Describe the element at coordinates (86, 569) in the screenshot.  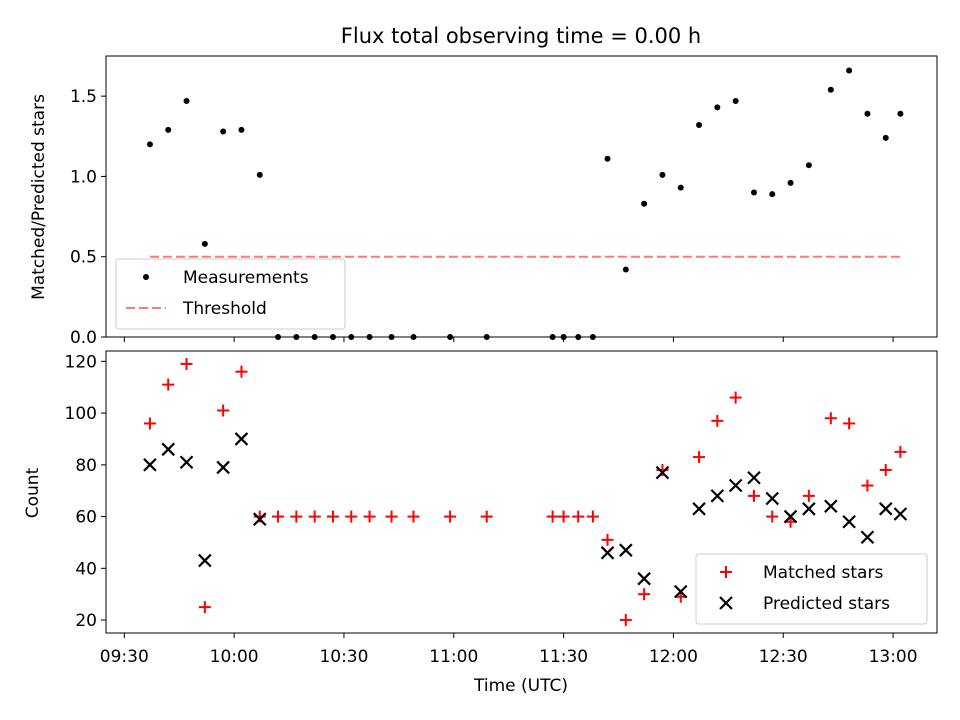
I see `bottom-y-tick-label: 40` at that location.